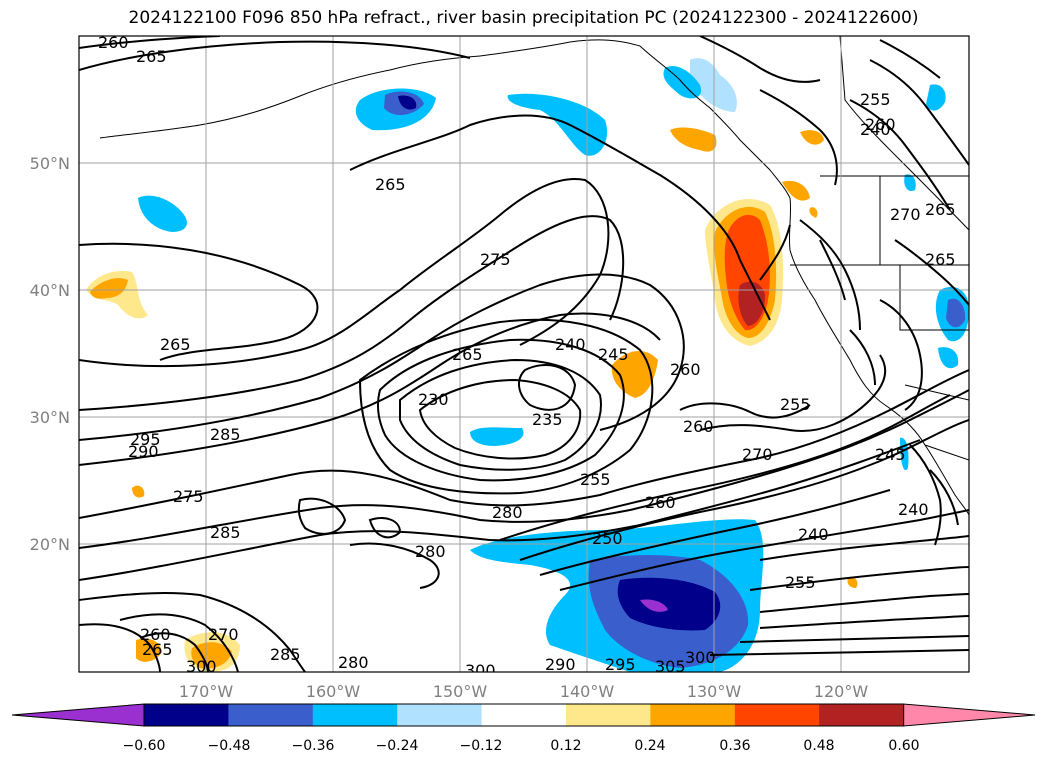 This screenshot has height=765, width=1047. What do you see at coordinates (206, 691) in the screenshot?
I see `lon-label-170w: 170°W` at bounding box center [206, 691].